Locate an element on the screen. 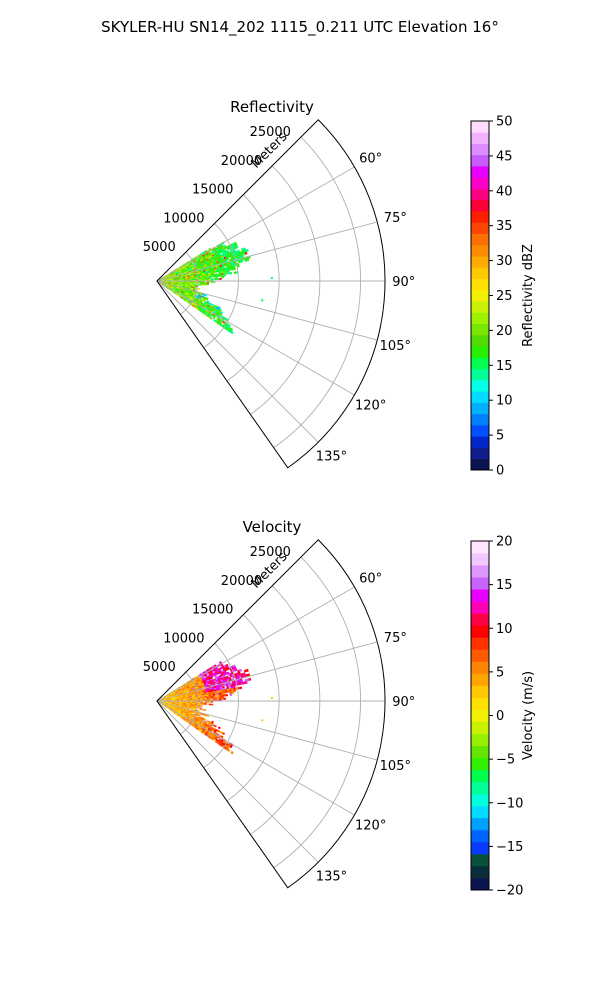 The image size is (600, 1000). panel-title: Reflectivity is located at coordinates (272, 107).